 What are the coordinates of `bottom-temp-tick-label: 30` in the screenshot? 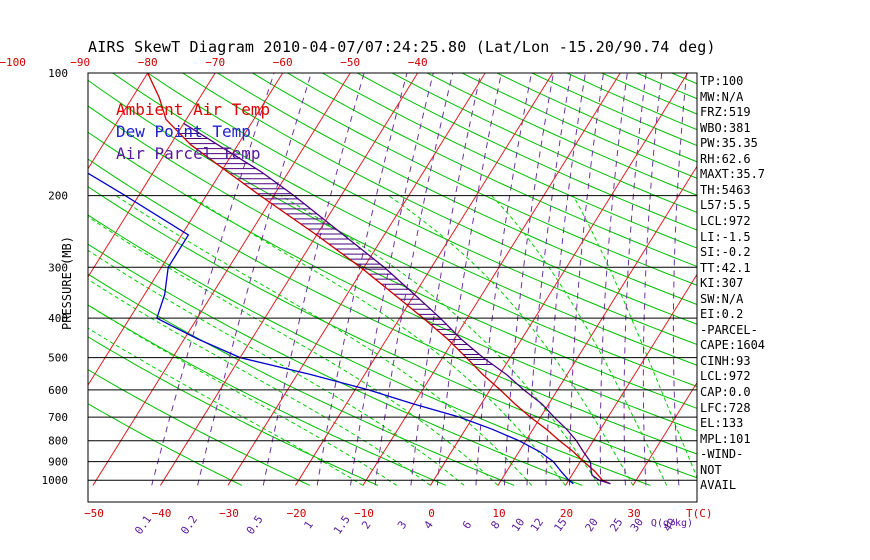 It's located at (633, 513).